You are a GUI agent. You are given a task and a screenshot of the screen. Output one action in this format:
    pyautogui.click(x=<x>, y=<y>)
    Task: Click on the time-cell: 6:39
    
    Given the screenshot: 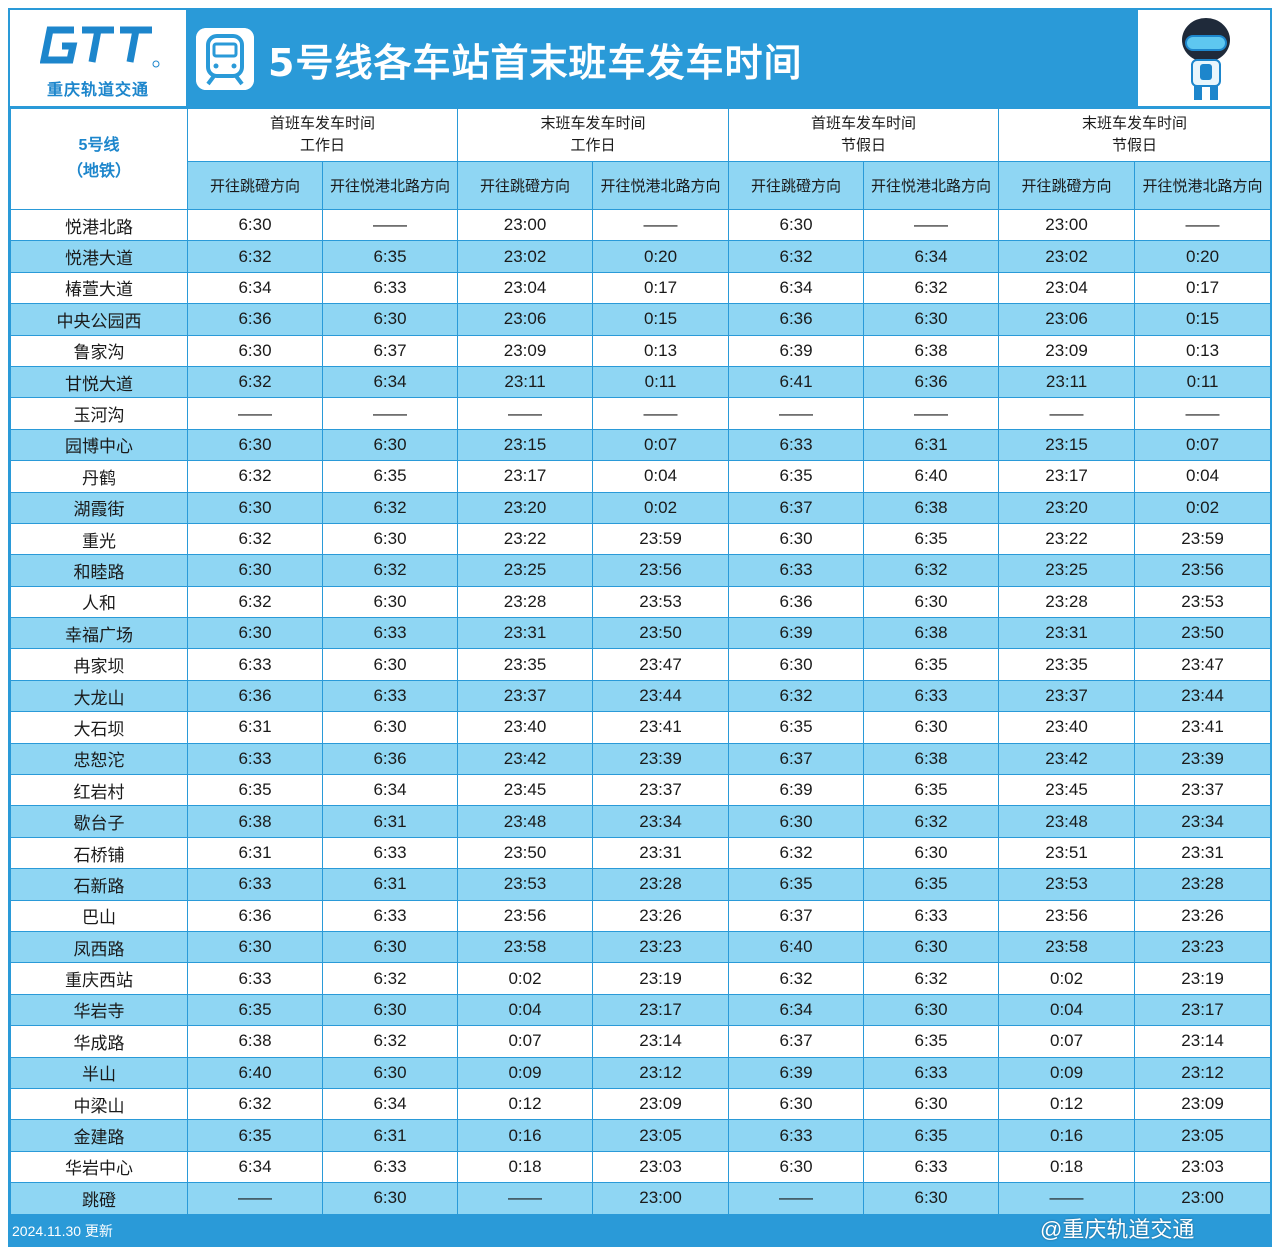 What is the action you would take?
    pyautogui.click(x=796, y=350)
    